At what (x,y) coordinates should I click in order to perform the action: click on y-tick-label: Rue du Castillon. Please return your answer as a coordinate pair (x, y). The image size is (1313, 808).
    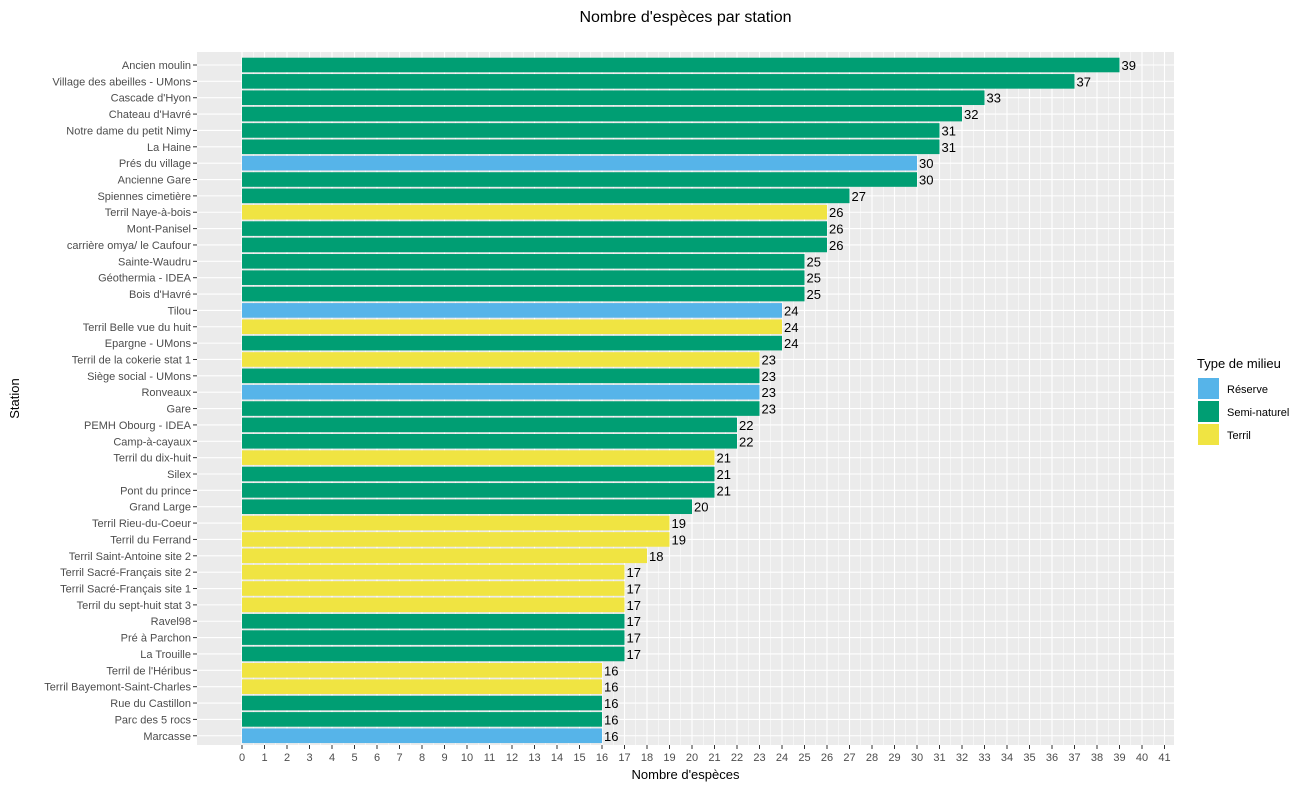
    Looking at the image, I should click on (150, 704).